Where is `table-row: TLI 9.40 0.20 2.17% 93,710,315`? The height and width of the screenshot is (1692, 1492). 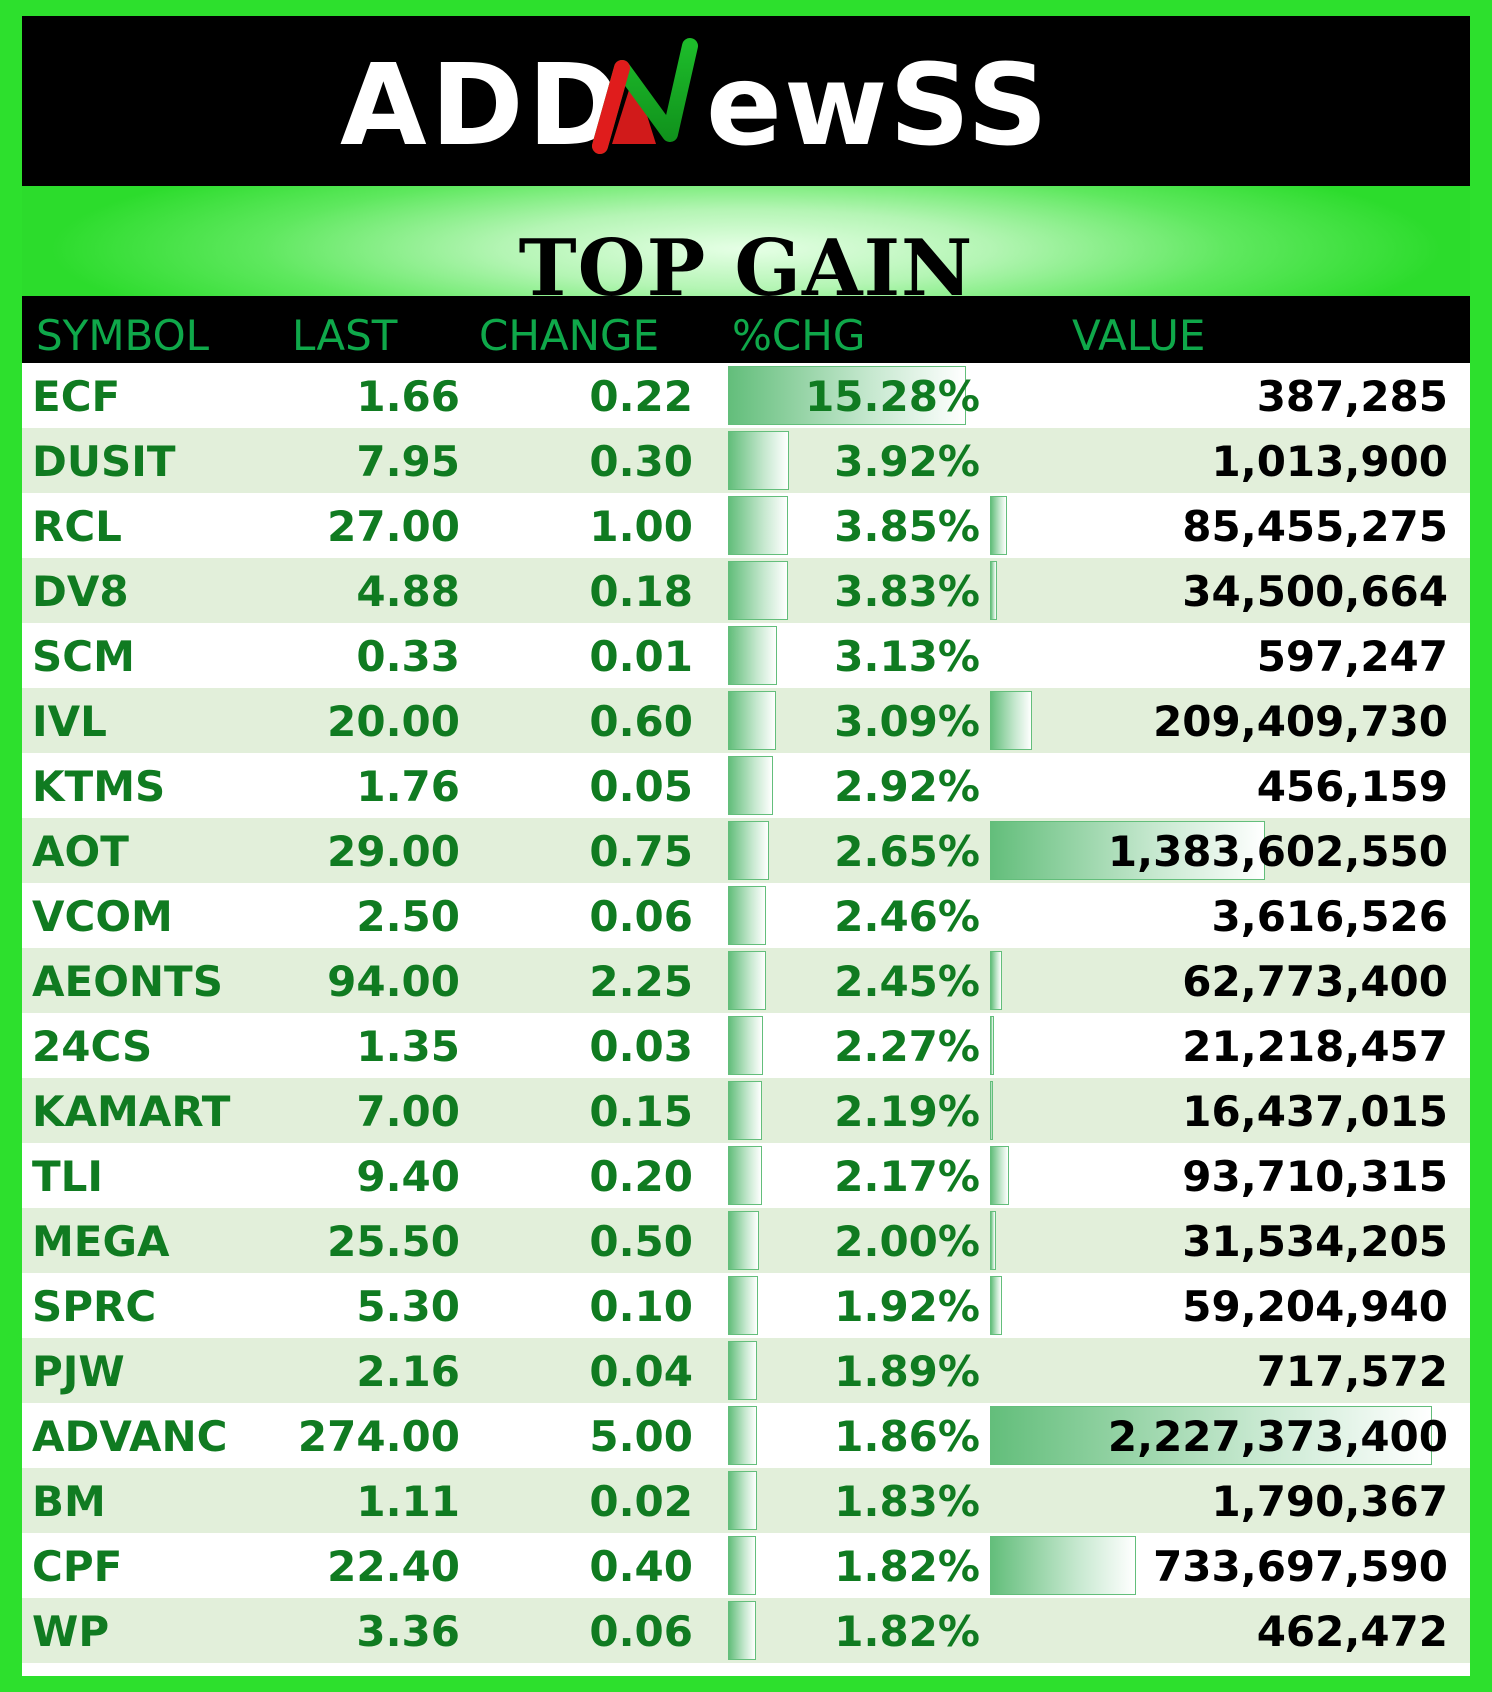 table-row: TLI 9.40 0.20 2.17% 93,710,315 is located at coordinates (746, 1175).